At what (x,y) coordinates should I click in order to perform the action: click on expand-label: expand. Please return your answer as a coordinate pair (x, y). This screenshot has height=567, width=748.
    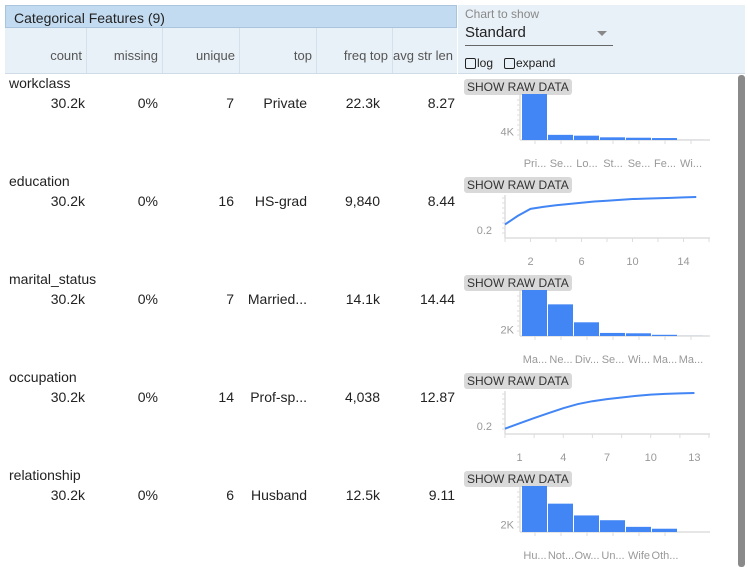
    Looking at the image, I should click on (536, 63).